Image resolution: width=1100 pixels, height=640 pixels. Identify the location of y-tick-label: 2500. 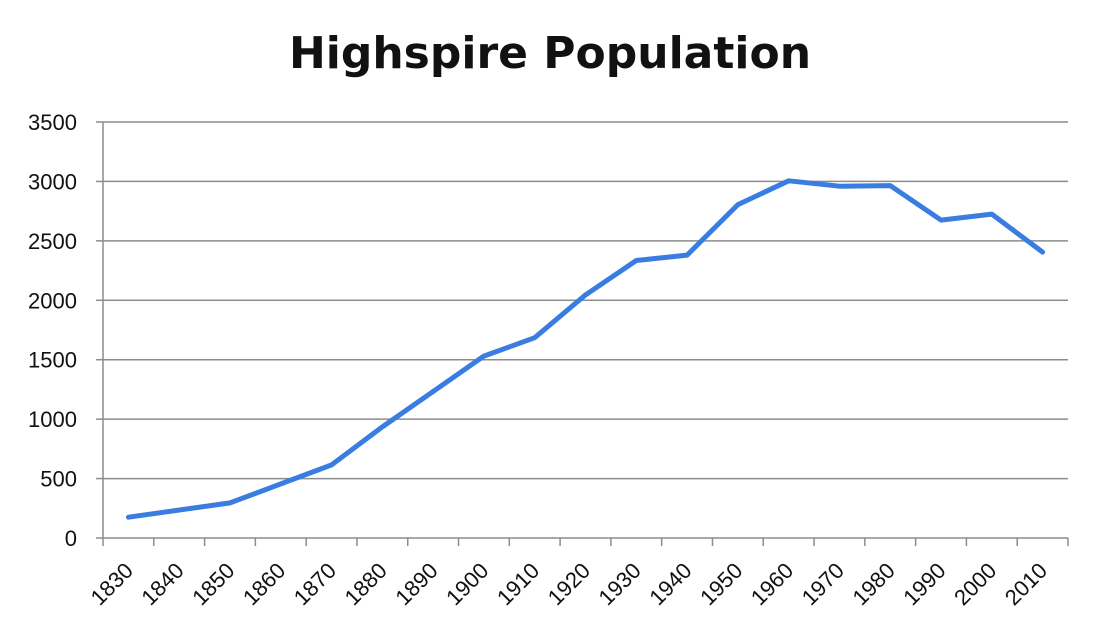
(52, 241).